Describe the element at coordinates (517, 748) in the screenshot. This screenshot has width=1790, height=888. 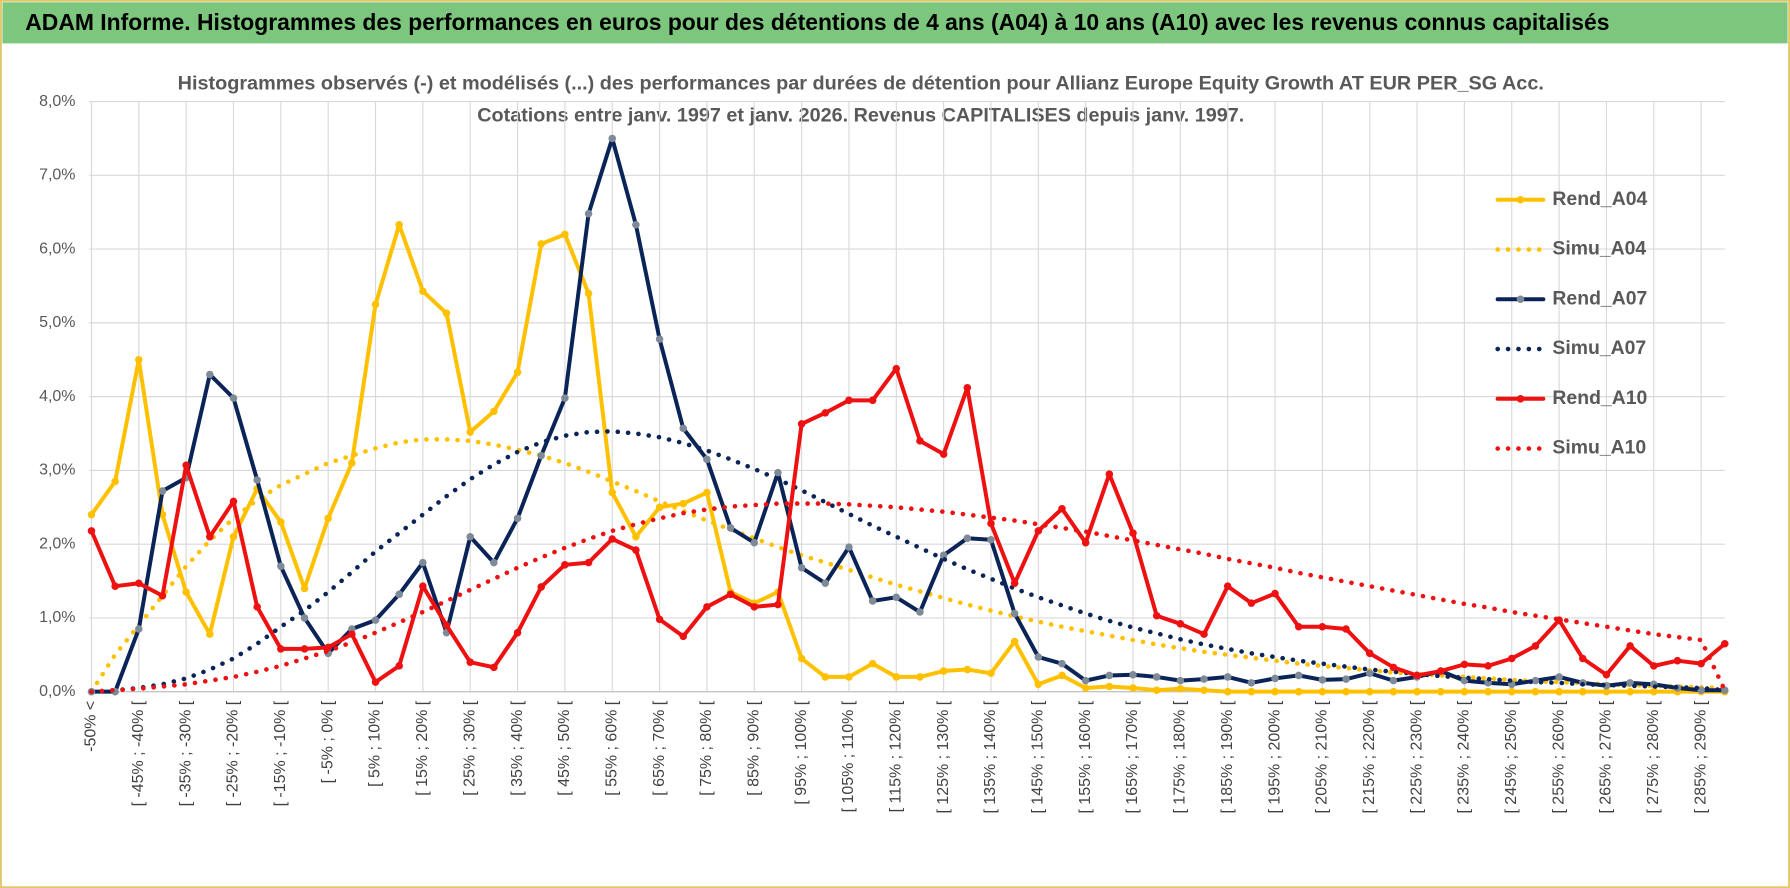
I see `x-tick-label: [ 35% ; 40% [` at that location.